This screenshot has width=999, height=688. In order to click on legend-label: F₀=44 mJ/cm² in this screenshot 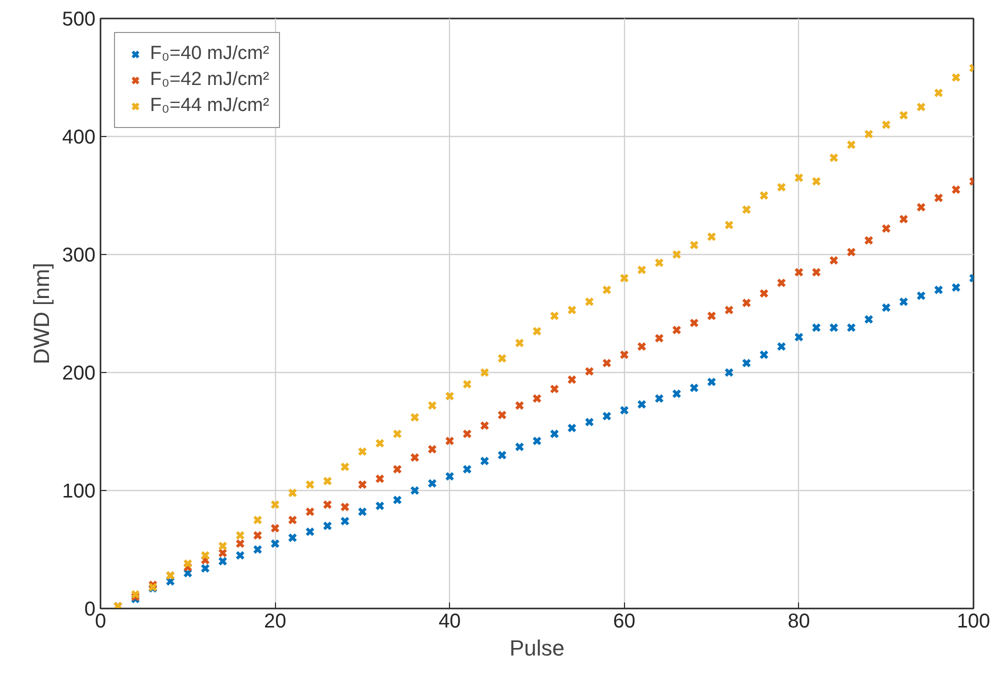, I will do `click(210, 106)`.